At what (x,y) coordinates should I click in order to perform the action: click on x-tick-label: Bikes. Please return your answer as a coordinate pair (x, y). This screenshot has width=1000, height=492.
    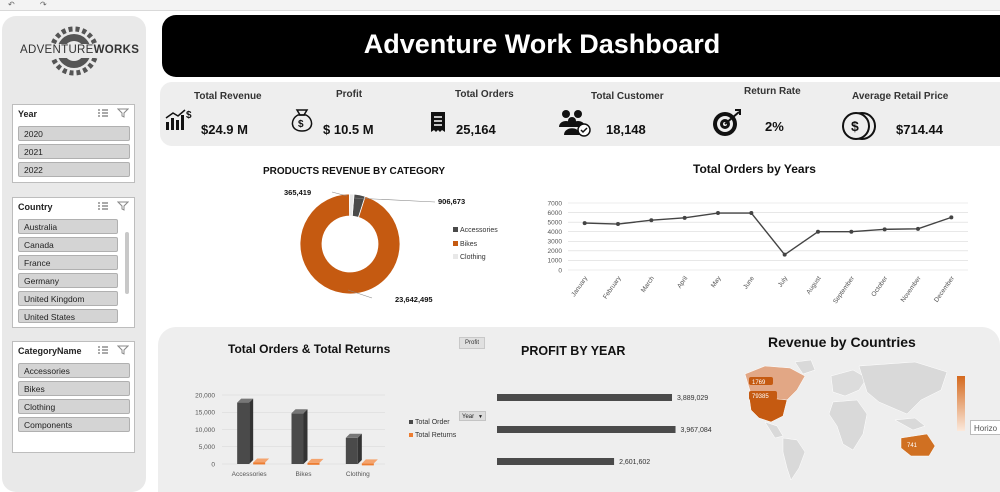
    Looking at the image, I should click on (304, 474).